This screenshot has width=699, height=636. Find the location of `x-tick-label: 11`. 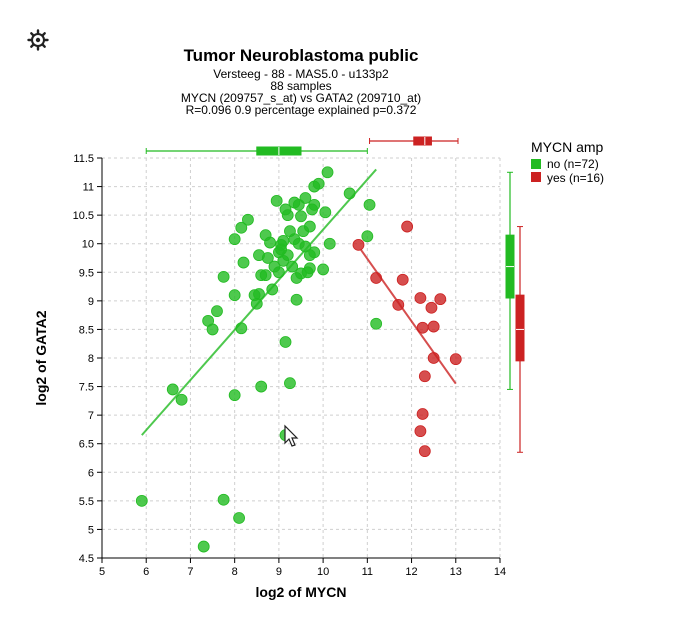

x-tick-label: 11 is located at coordinates (367, 572).